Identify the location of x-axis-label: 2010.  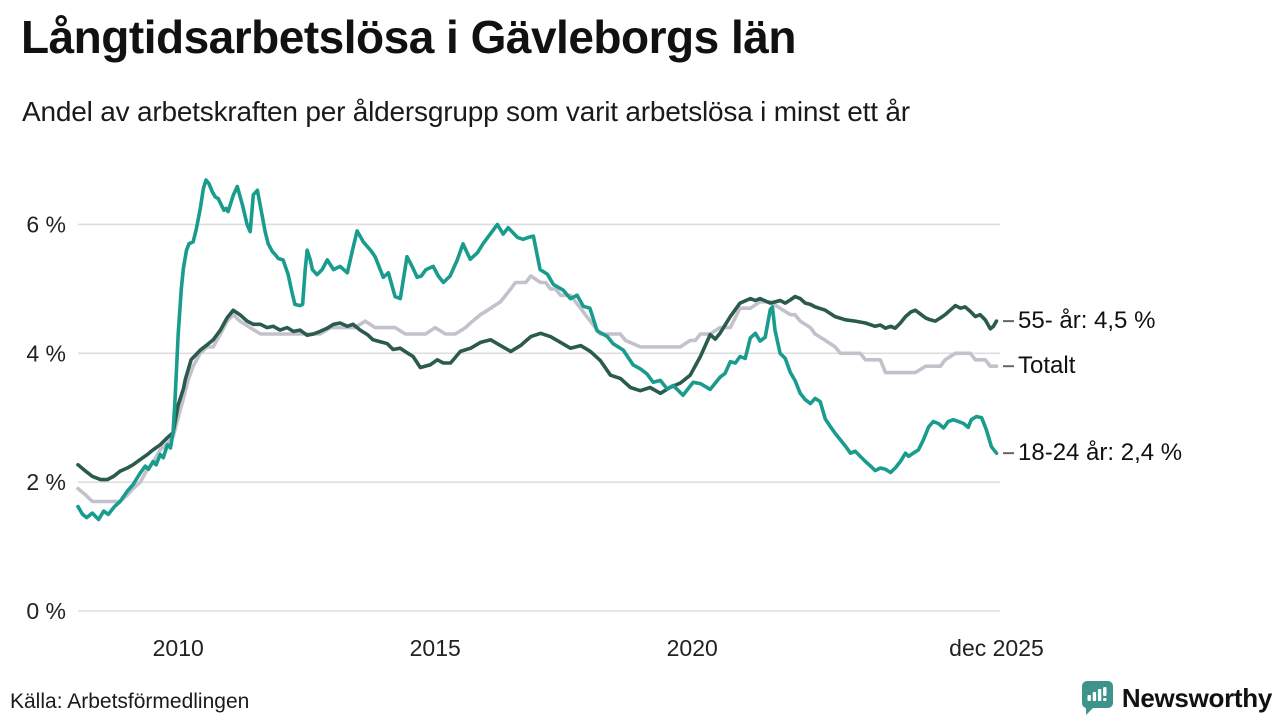
(178, 648).